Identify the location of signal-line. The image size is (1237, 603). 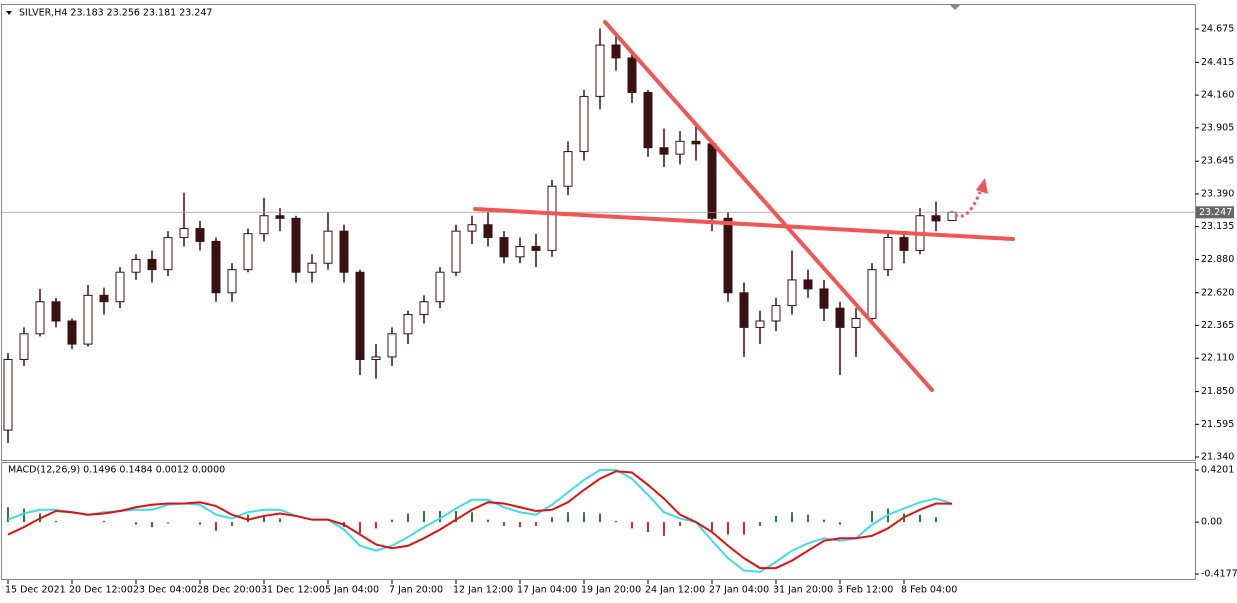
(480, 520).